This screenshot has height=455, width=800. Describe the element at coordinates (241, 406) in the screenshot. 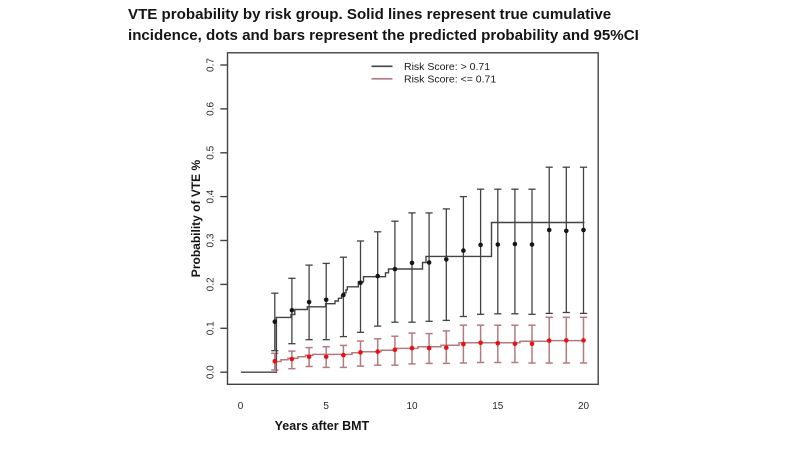

I see `svg-text: 0` at that location.